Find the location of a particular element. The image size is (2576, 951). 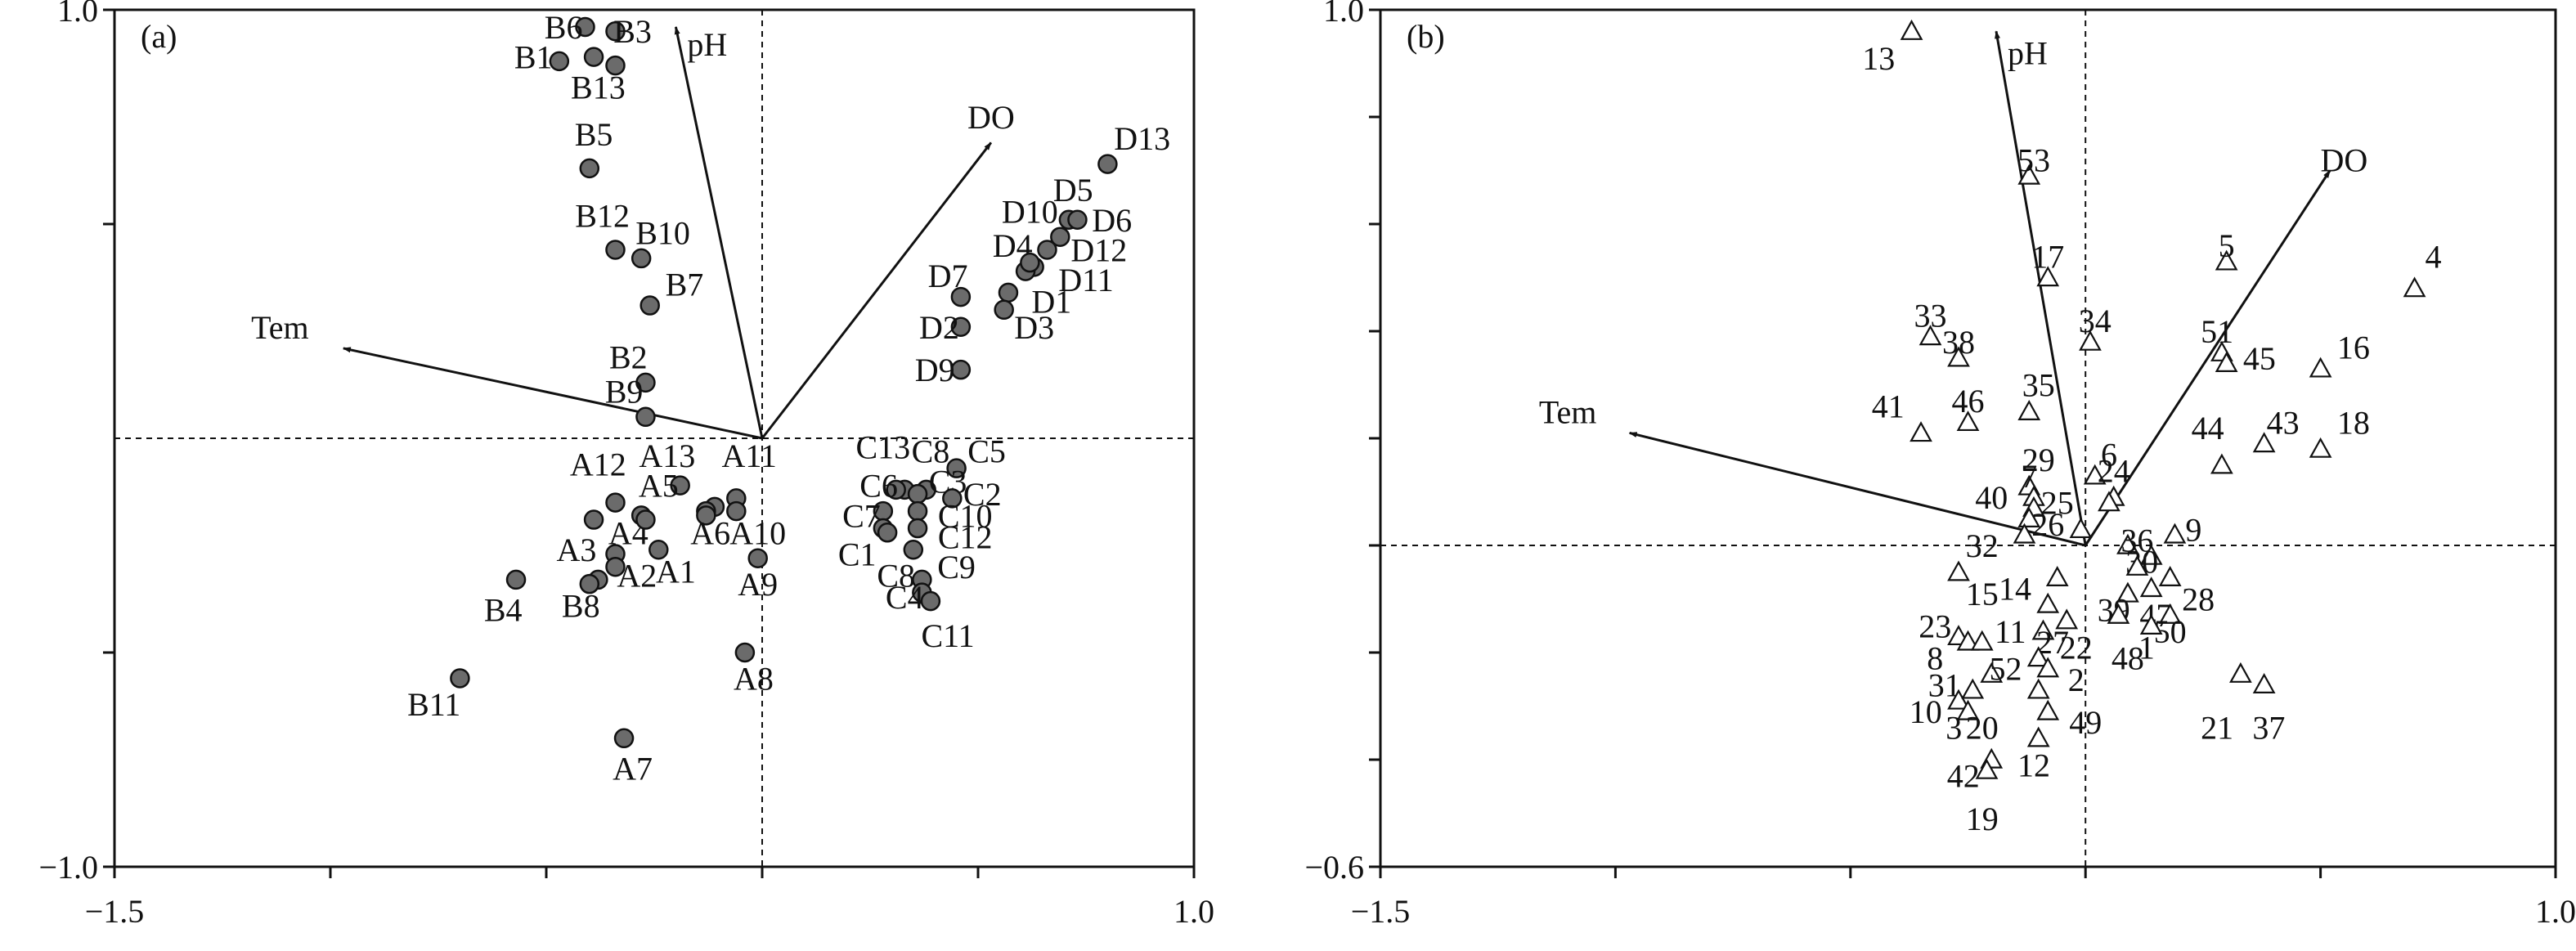

panel-label: (b) is located at coordinates (1426, 36).